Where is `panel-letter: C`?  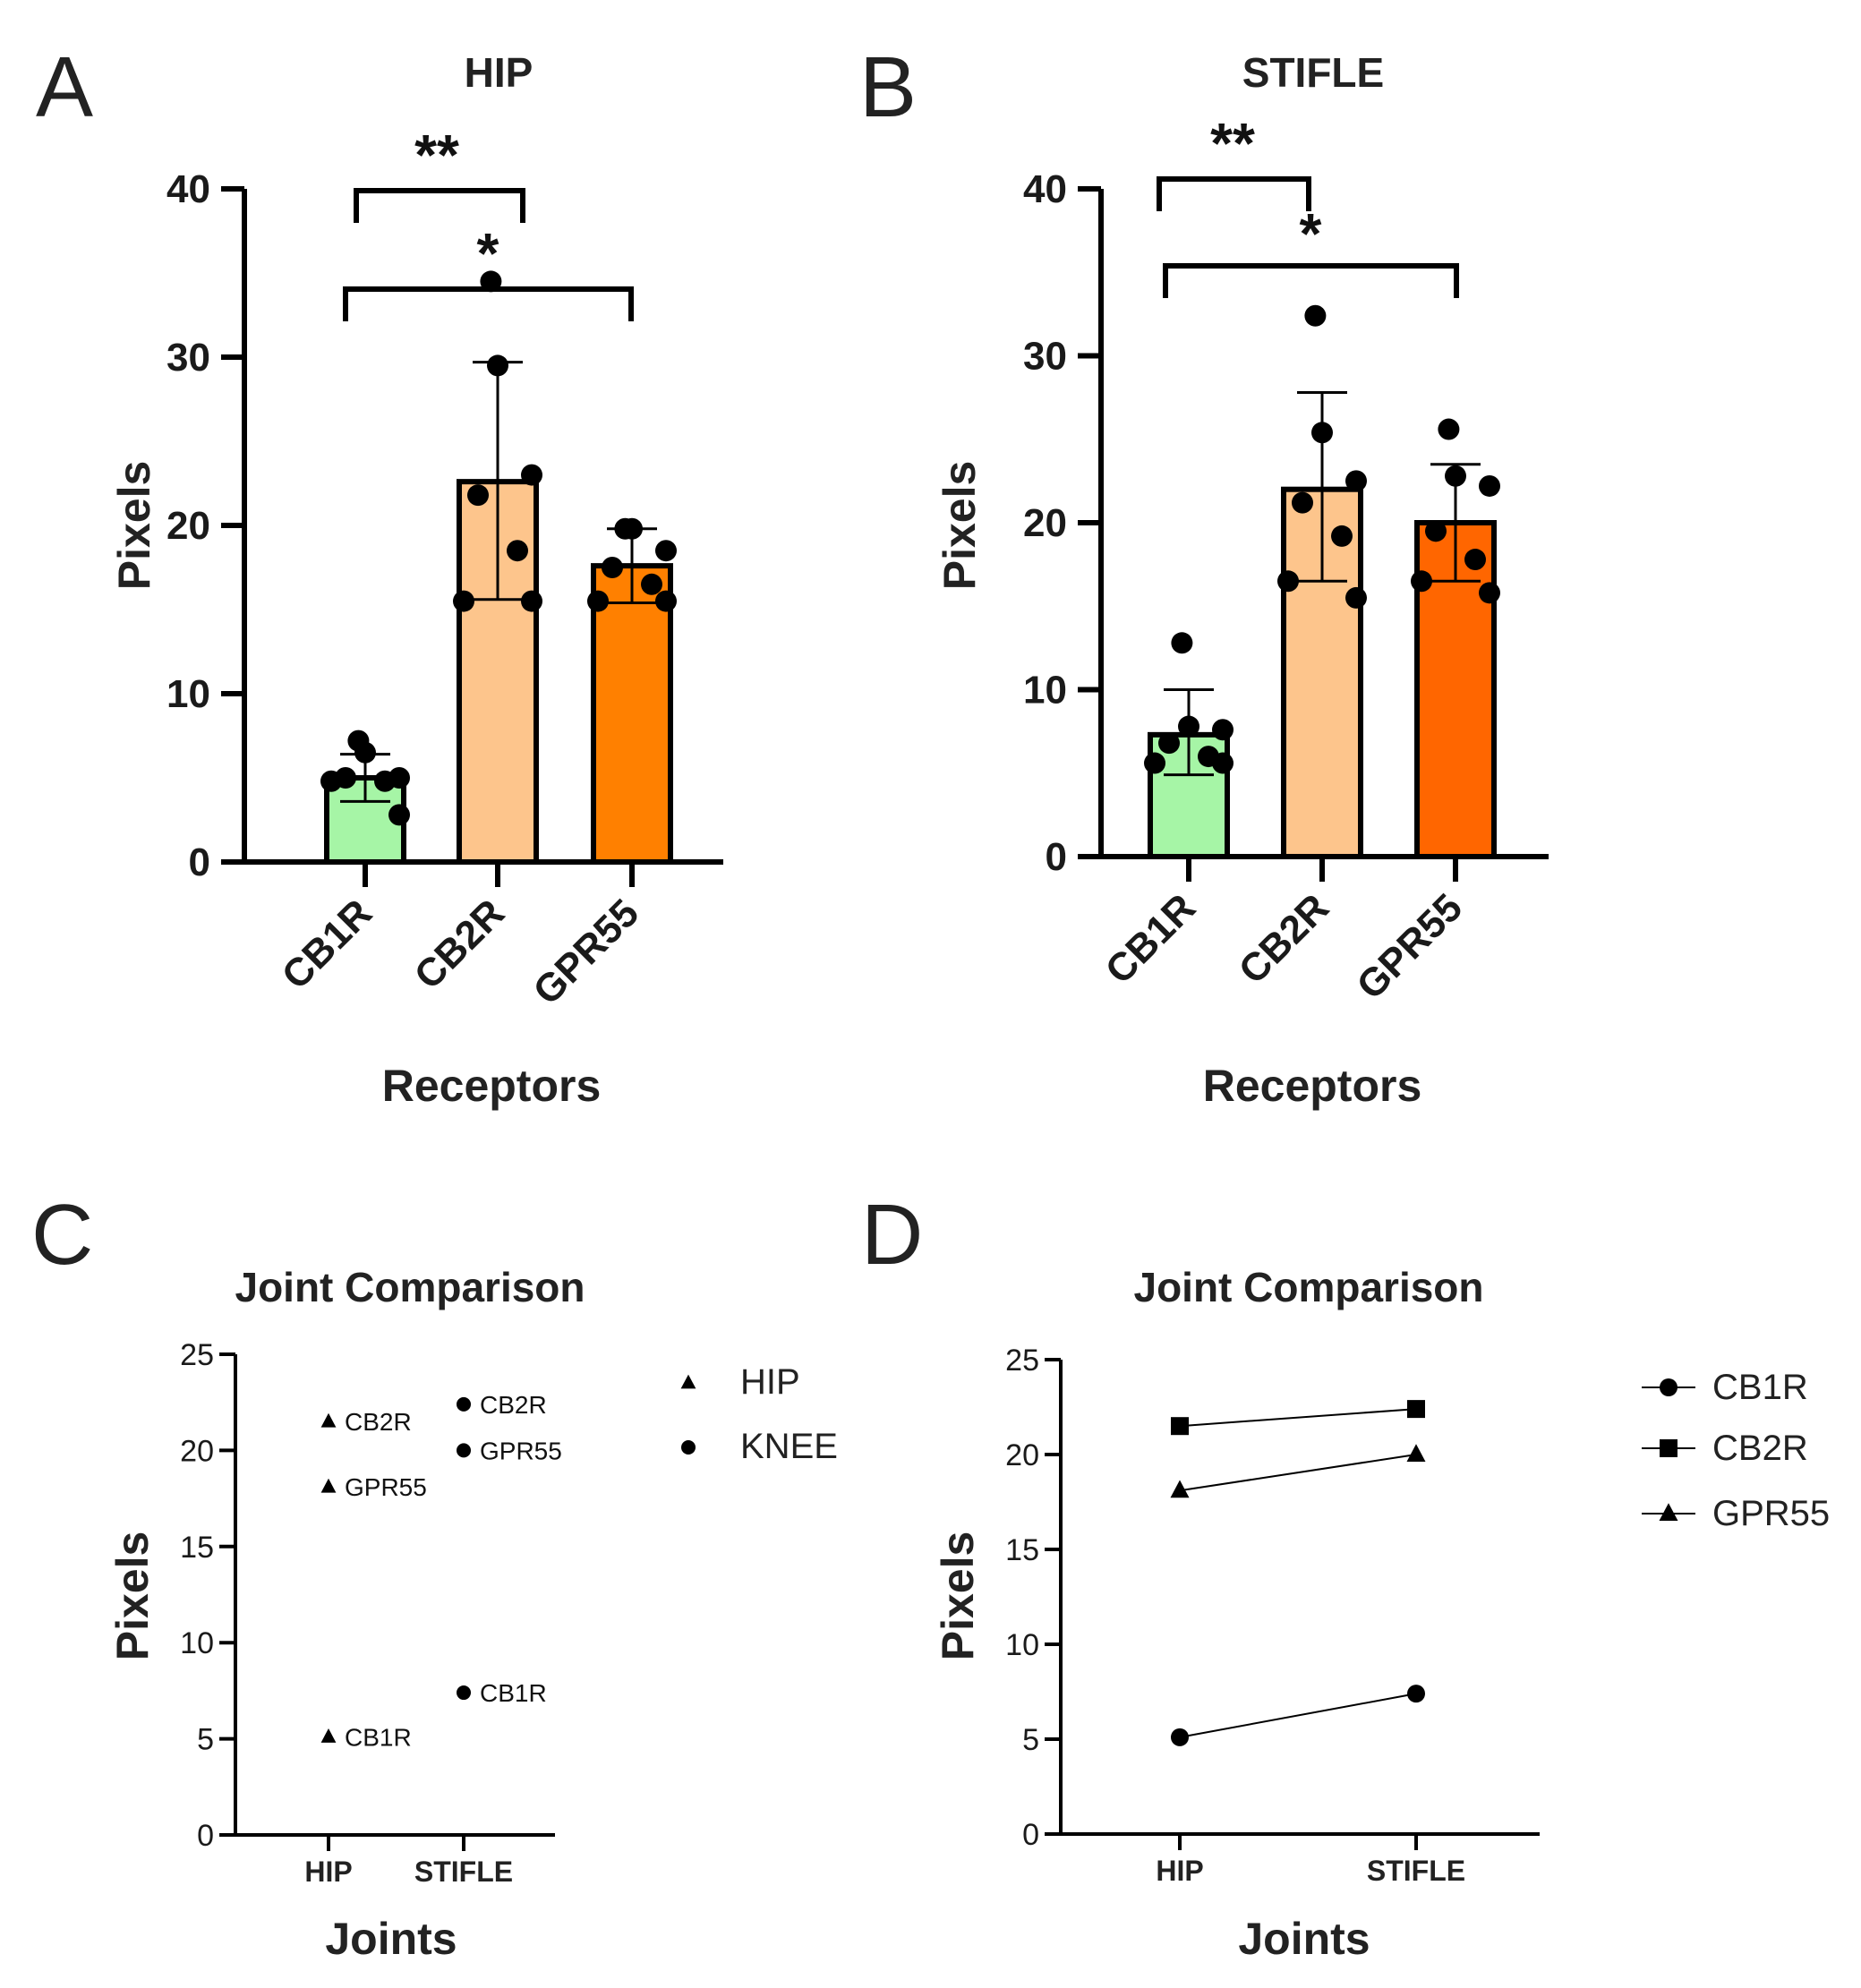
panel-letter: C is located at coordinates (62, 1235).